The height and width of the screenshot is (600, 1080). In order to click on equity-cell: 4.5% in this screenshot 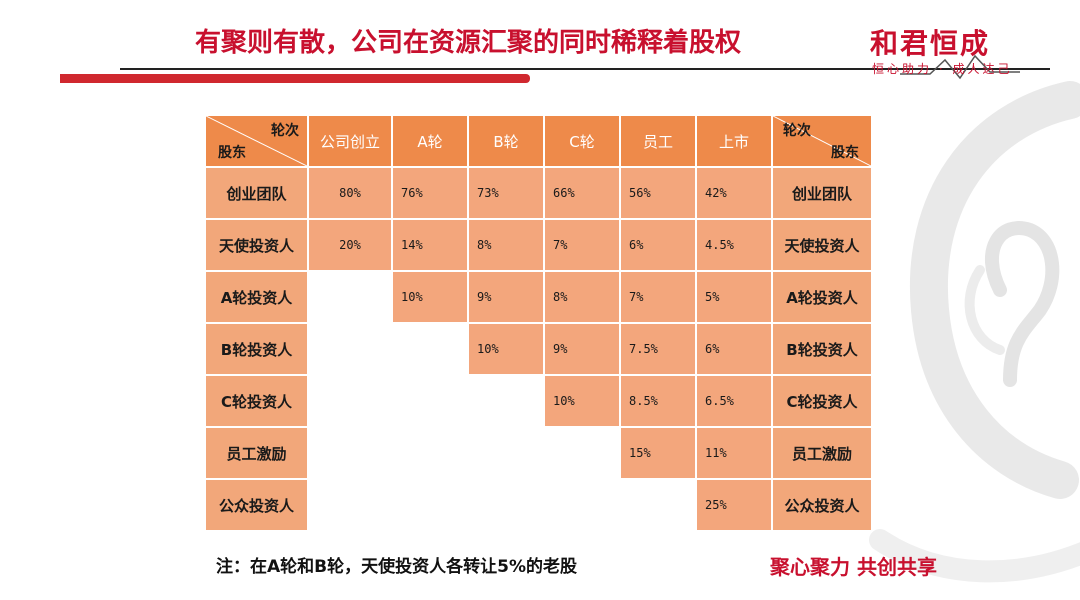, I will do `click(734, 245)`.